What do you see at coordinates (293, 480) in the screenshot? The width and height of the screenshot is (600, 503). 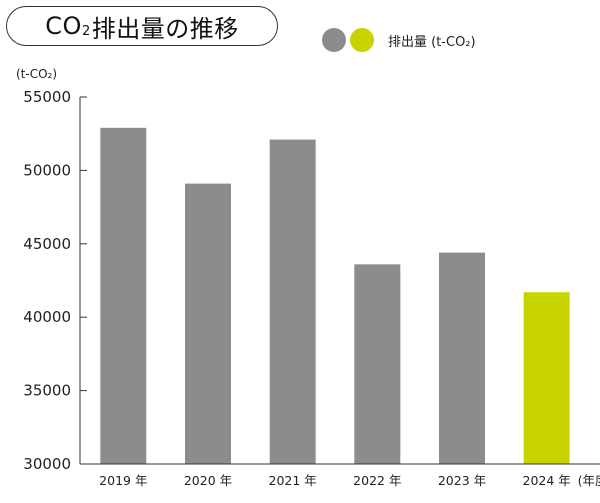 I see `x-tick-label: 2021 年` at bounding box center [293, 480].